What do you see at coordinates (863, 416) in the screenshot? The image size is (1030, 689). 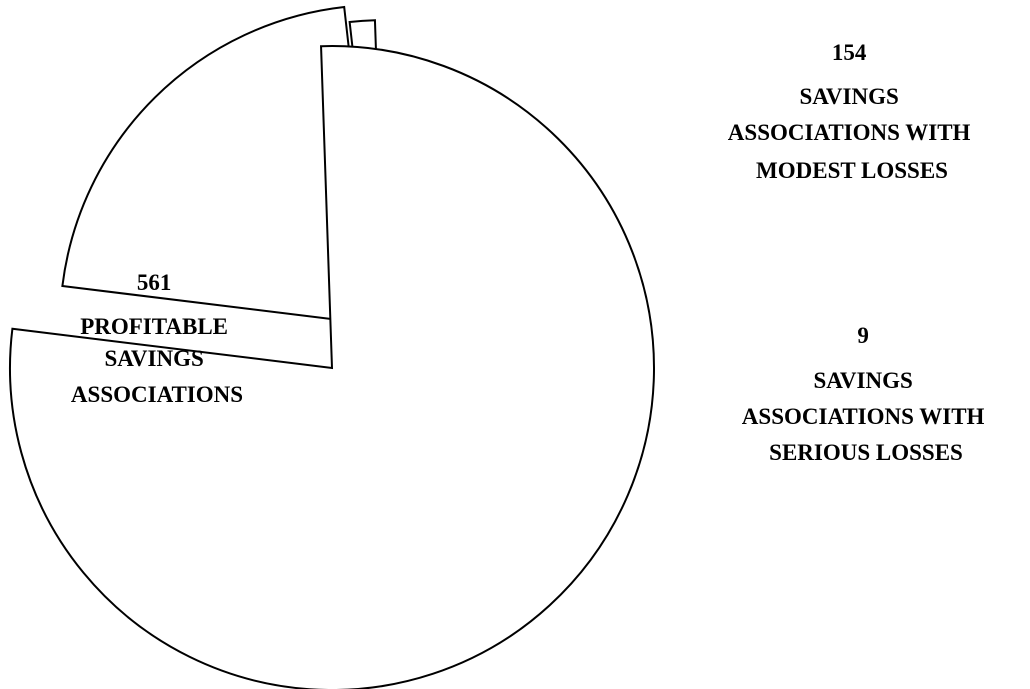 I see `label-serious-losses-line-2: ASSOCIATIONS WITH` at bounding box center [863, 416].